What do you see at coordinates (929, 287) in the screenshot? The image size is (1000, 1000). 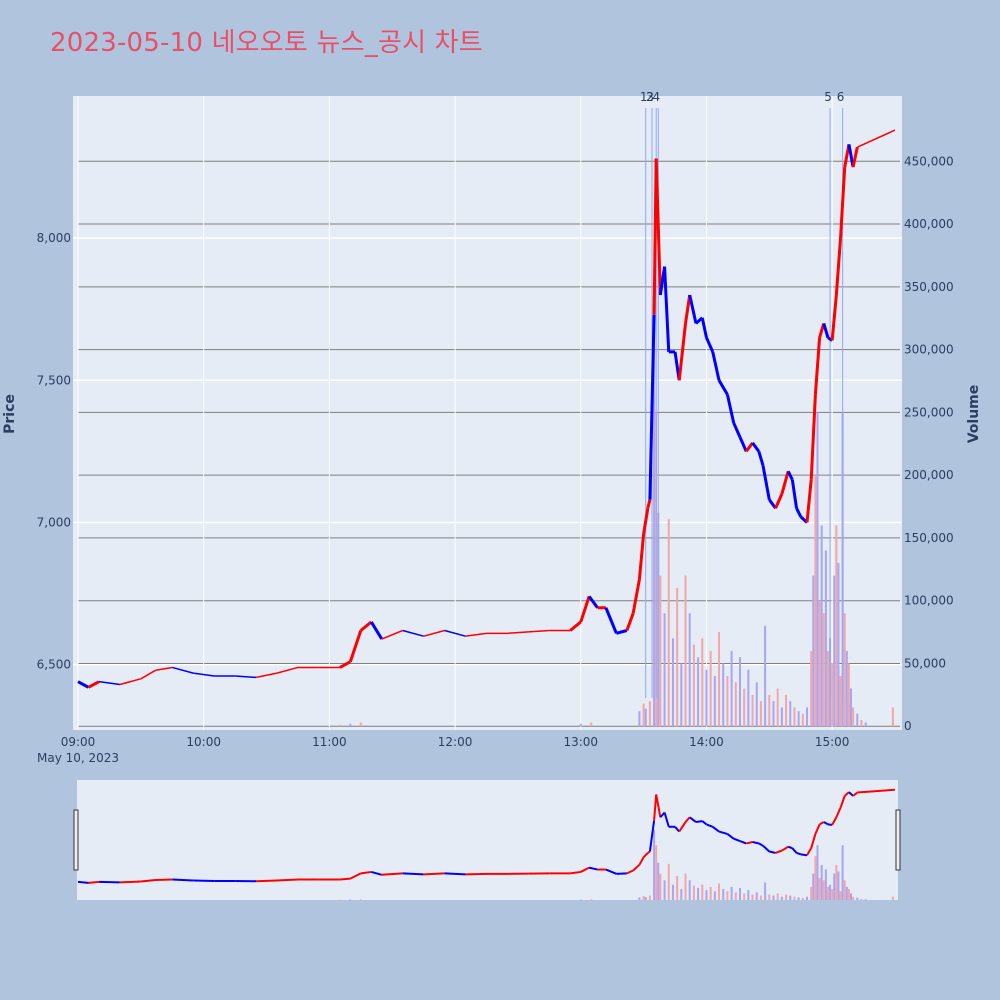 I see `volume-tick-label: 350,000` at bounding box center [929, 287].